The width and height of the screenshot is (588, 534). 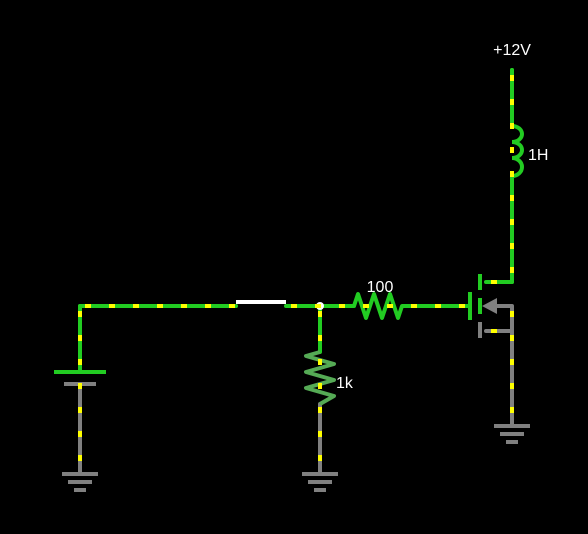 I want to click on mosfet, so click(x=490, y=306).